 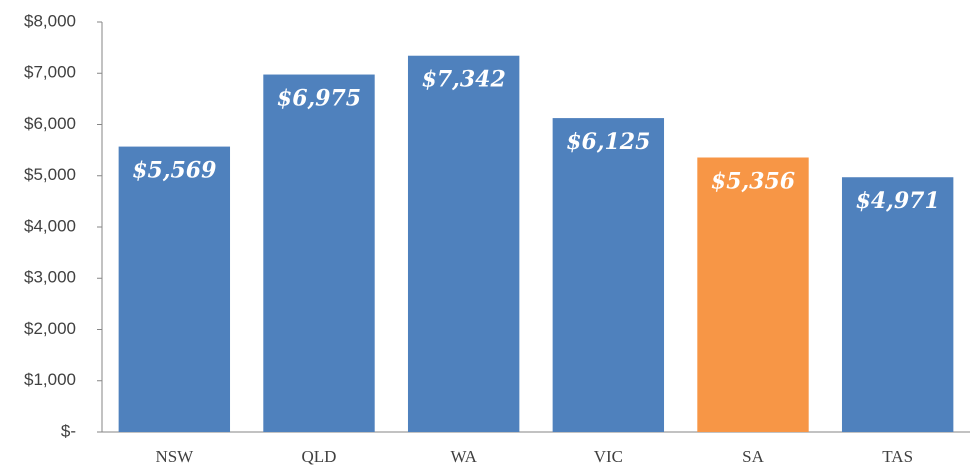 I want to click on x-tick-label: NSW, so click(x=174, y=456).